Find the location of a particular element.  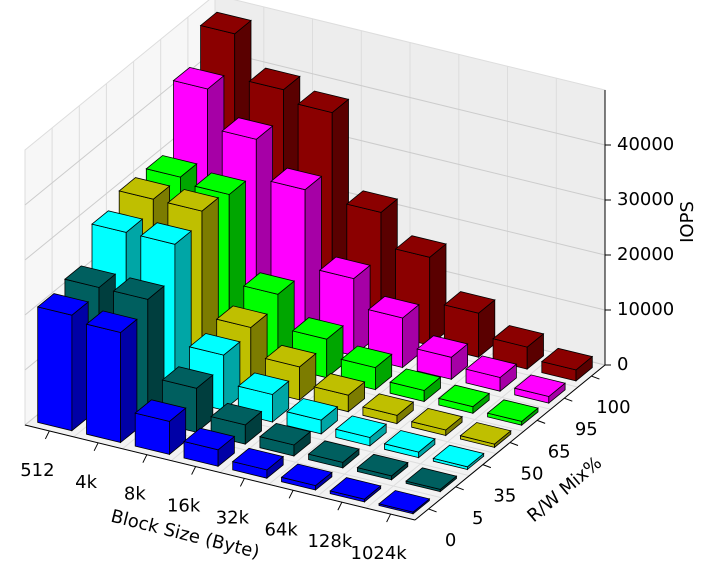

x-tick-label: 64k is located at coordinates (281, 529).